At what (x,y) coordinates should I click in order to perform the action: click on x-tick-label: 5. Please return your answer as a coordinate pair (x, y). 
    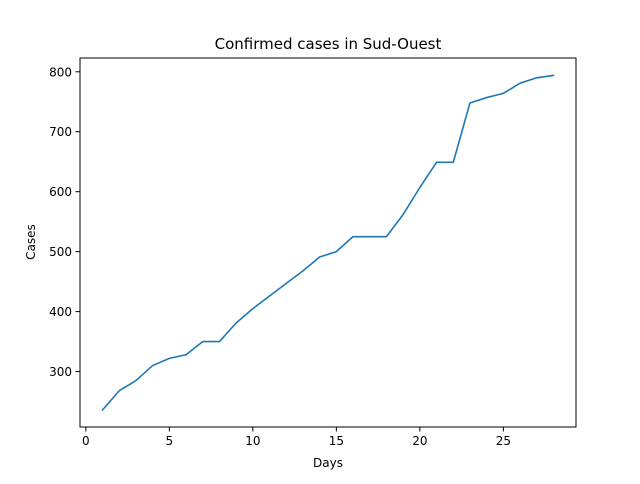
    Looking at the image, I should click on (170, 441).